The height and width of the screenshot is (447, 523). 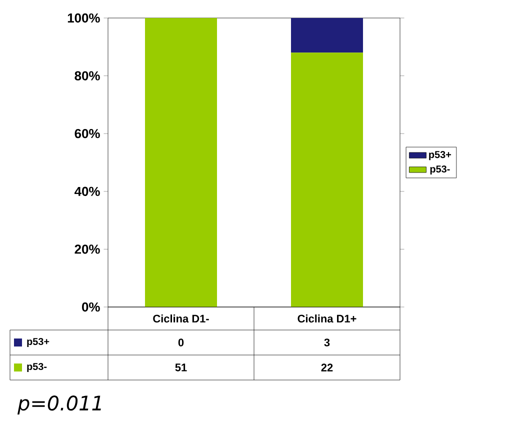 I want to click on text: p=0.011, so click(x=59, y=405).